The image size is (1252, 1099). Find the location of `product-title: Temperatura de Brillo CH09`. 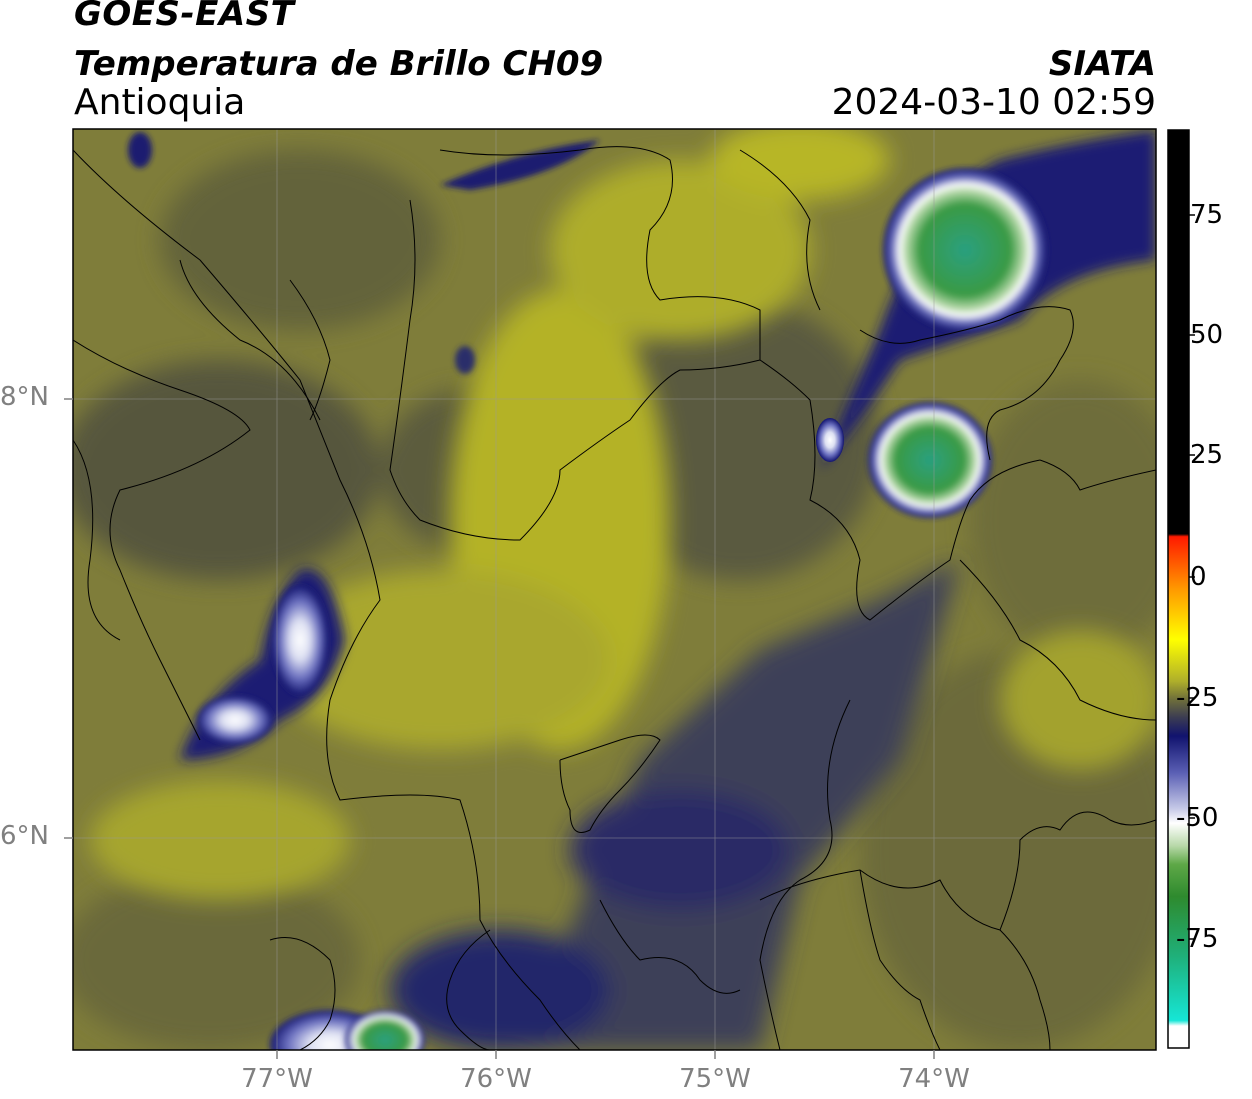

product-title: Temperatura de Brillo CH09 is located at coordinates (339, 64).